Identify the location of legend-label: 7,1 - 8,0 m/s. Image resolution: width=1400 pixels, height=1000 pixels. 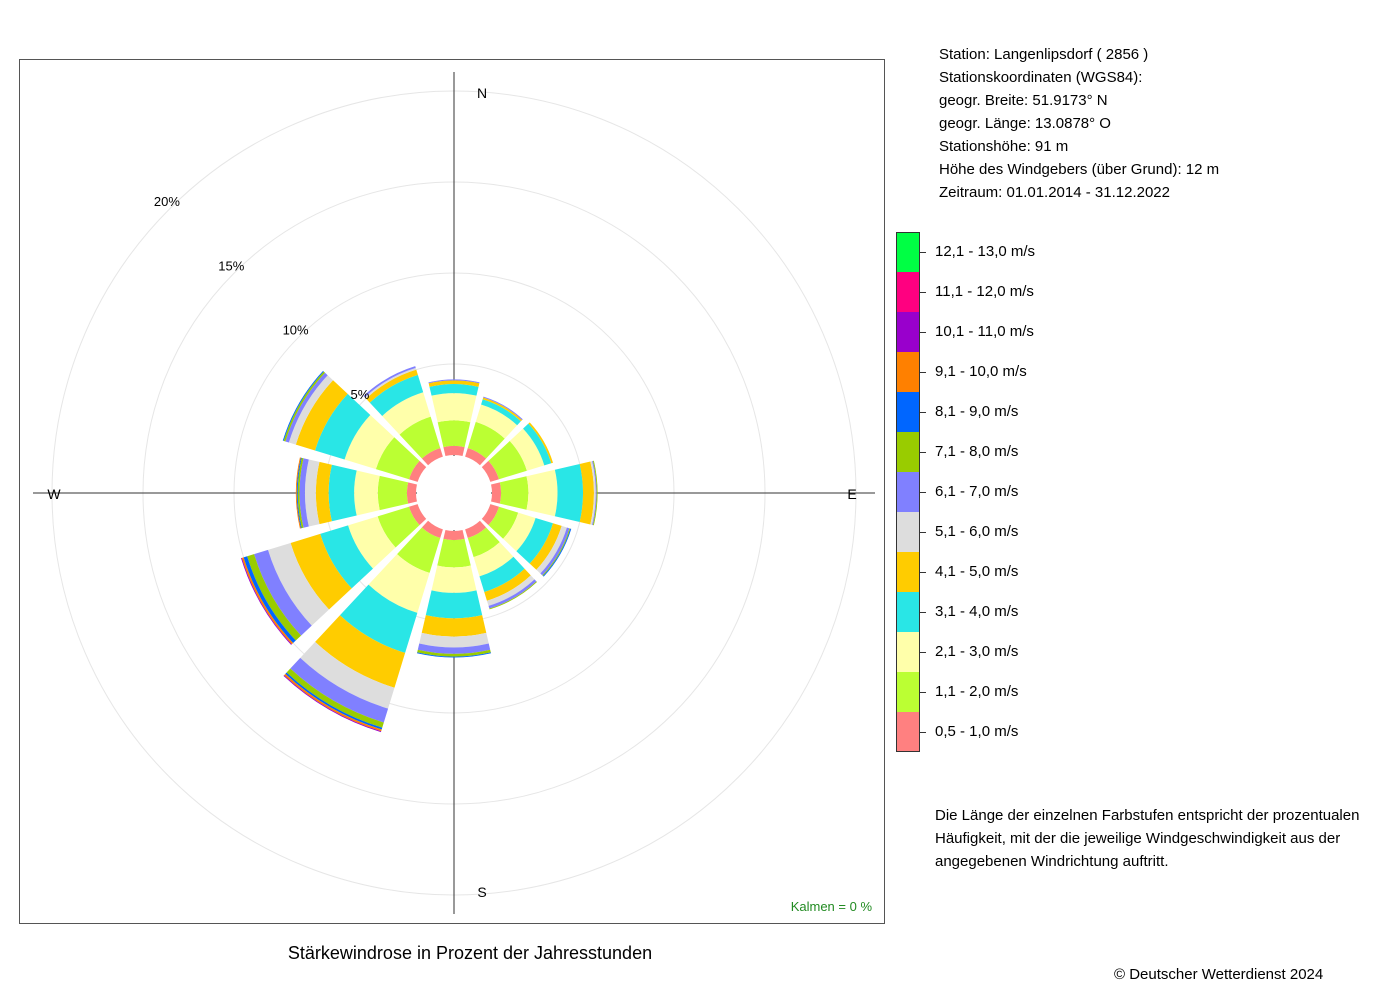
(977, 451).